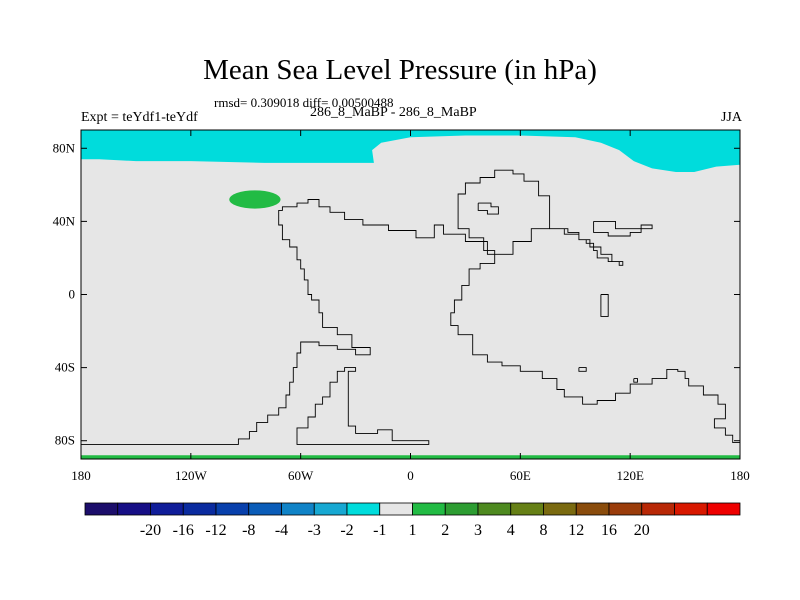 This screenshot has height=600, width=800. Describe the element at coordinates (379, 530) in the screenshot. I see `colorbar-label: -1` at that location.